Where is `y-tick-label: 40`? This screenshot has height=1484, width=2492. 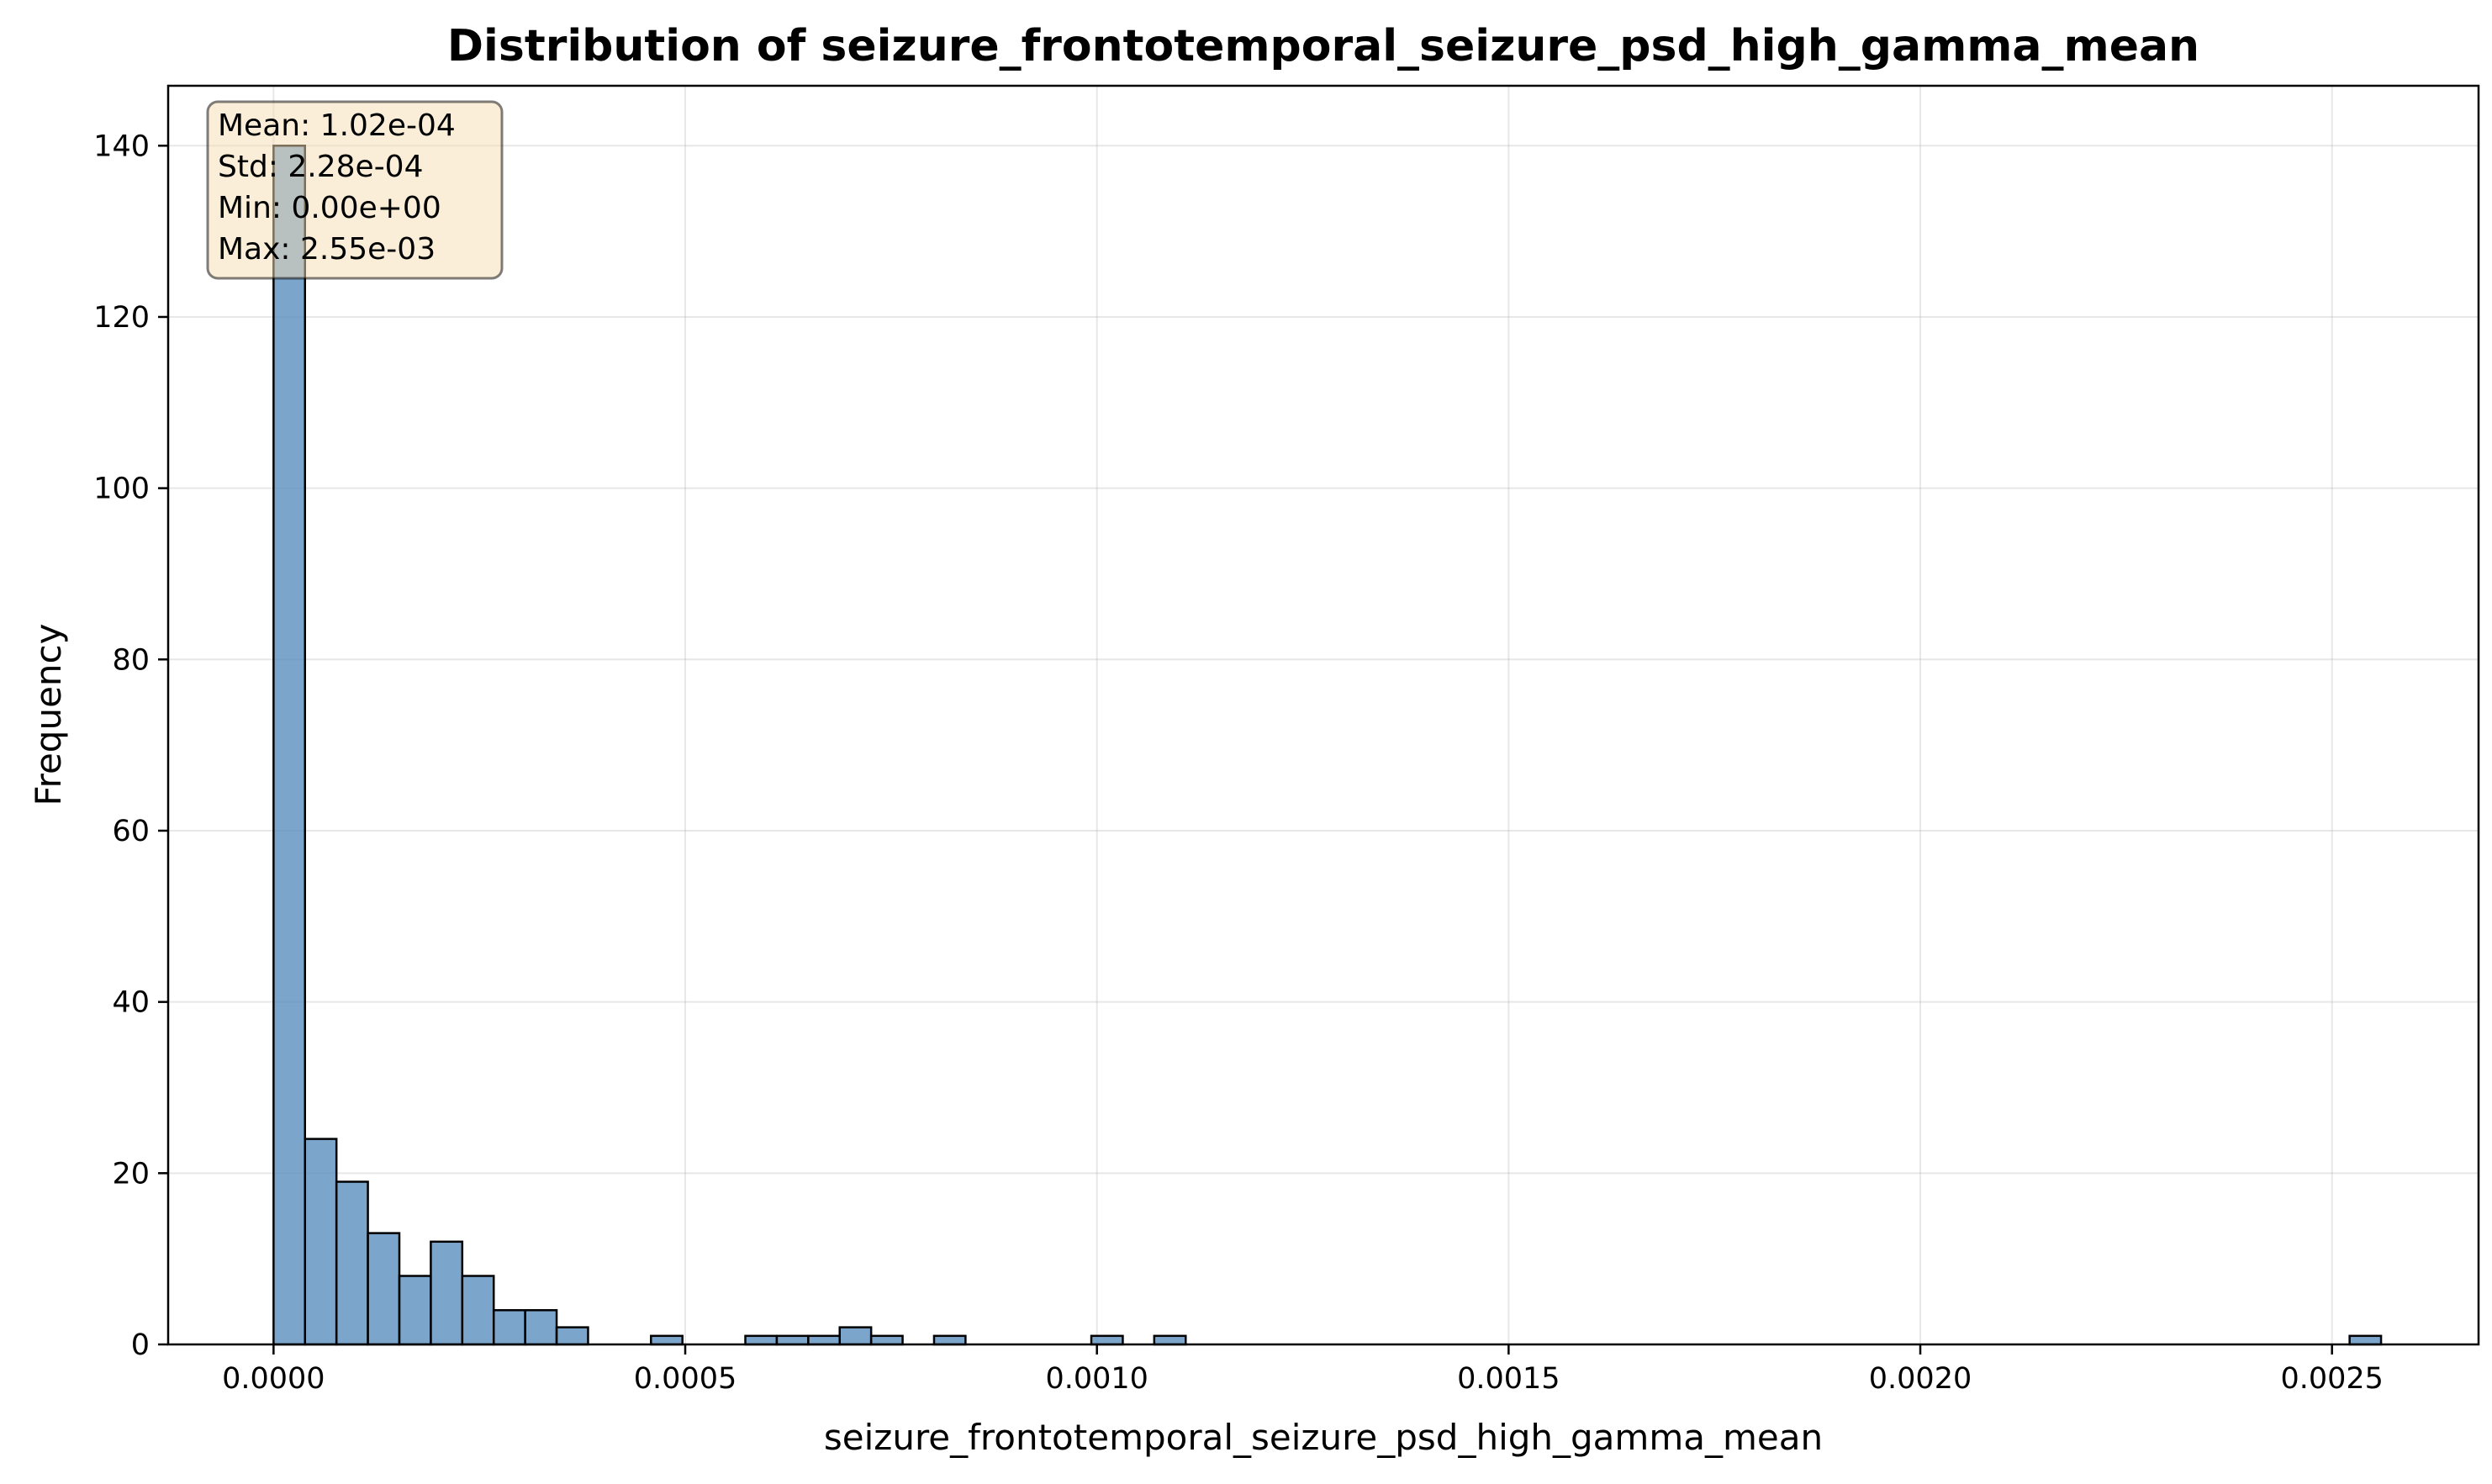 y-tick-label: 40 is located at coordinates (131, 1003).